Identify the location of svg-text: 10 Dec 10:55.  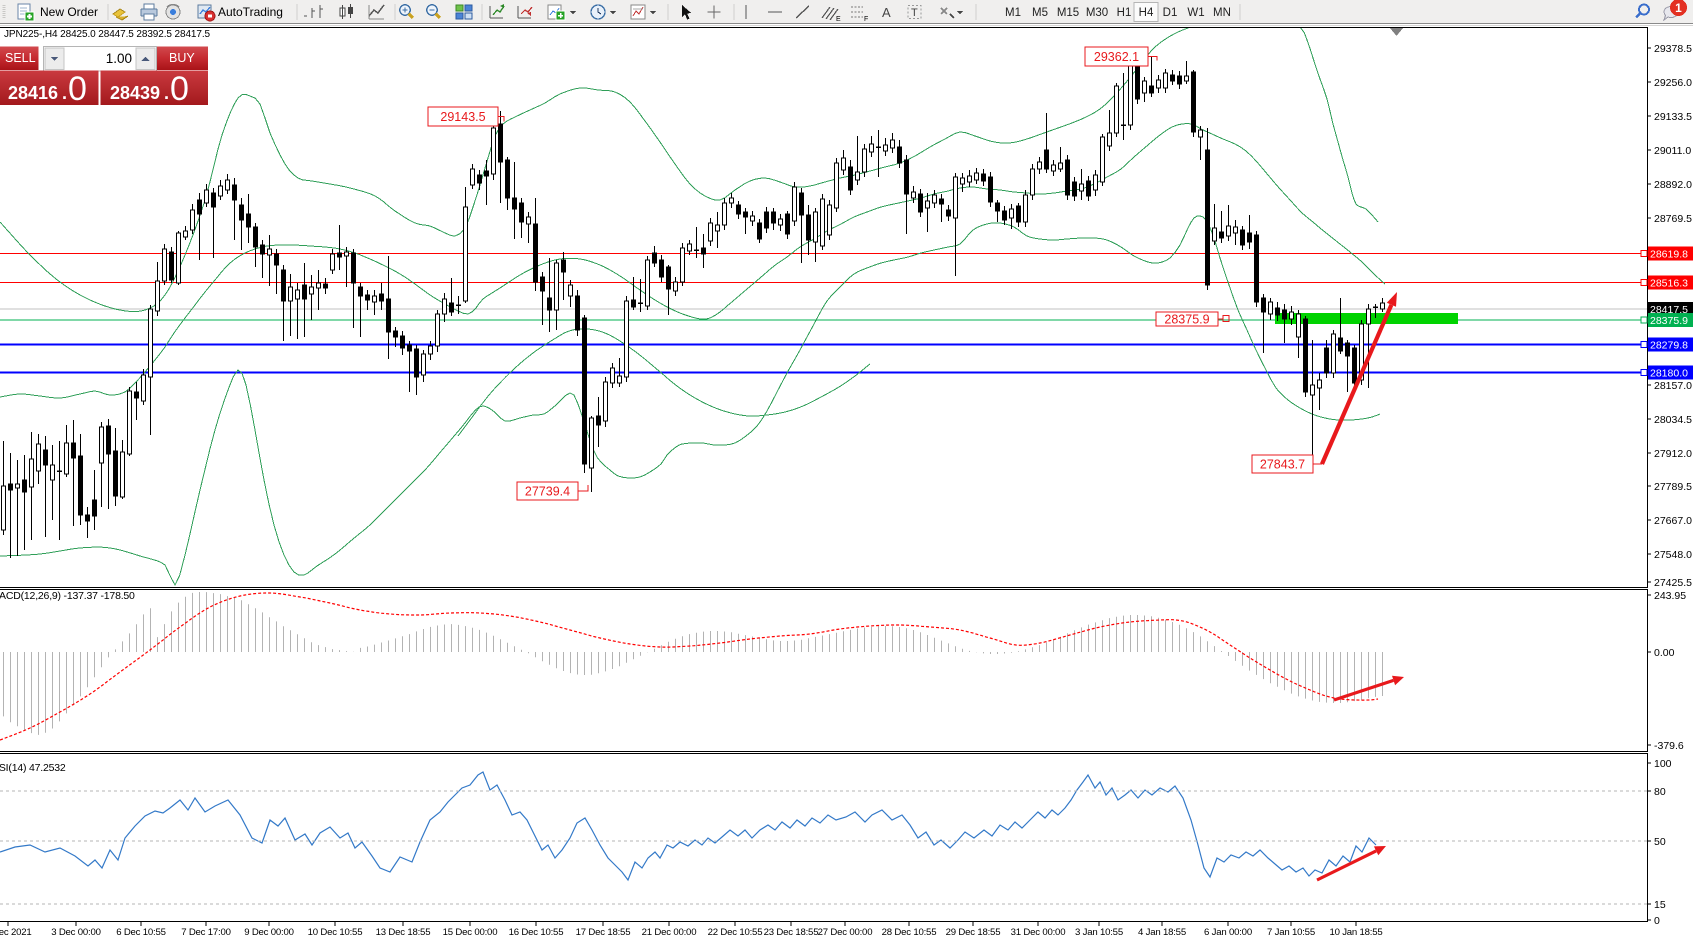
(335, 932).